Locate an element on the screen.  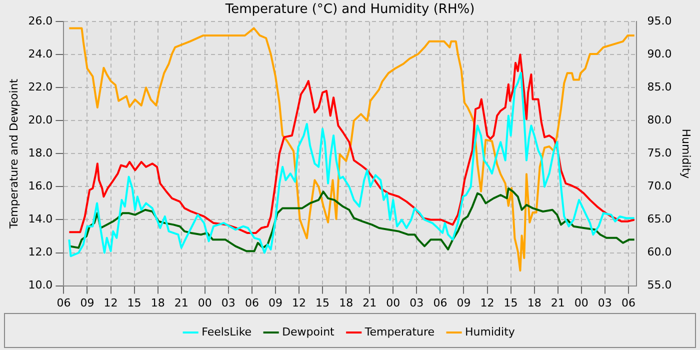
y-tick-label: 24.0 is located at coordinates (40, 53).